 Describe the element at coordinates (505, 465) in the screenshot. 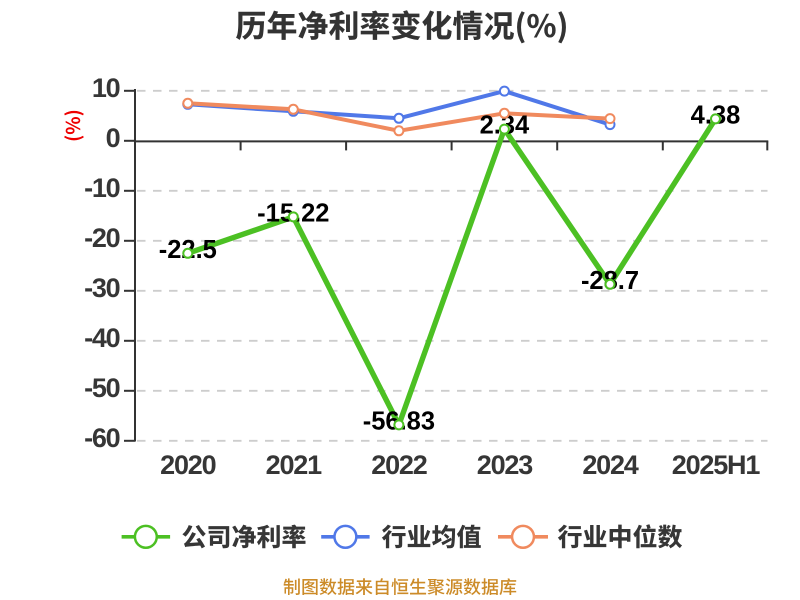

I see `svg-text: 2023` at that location.